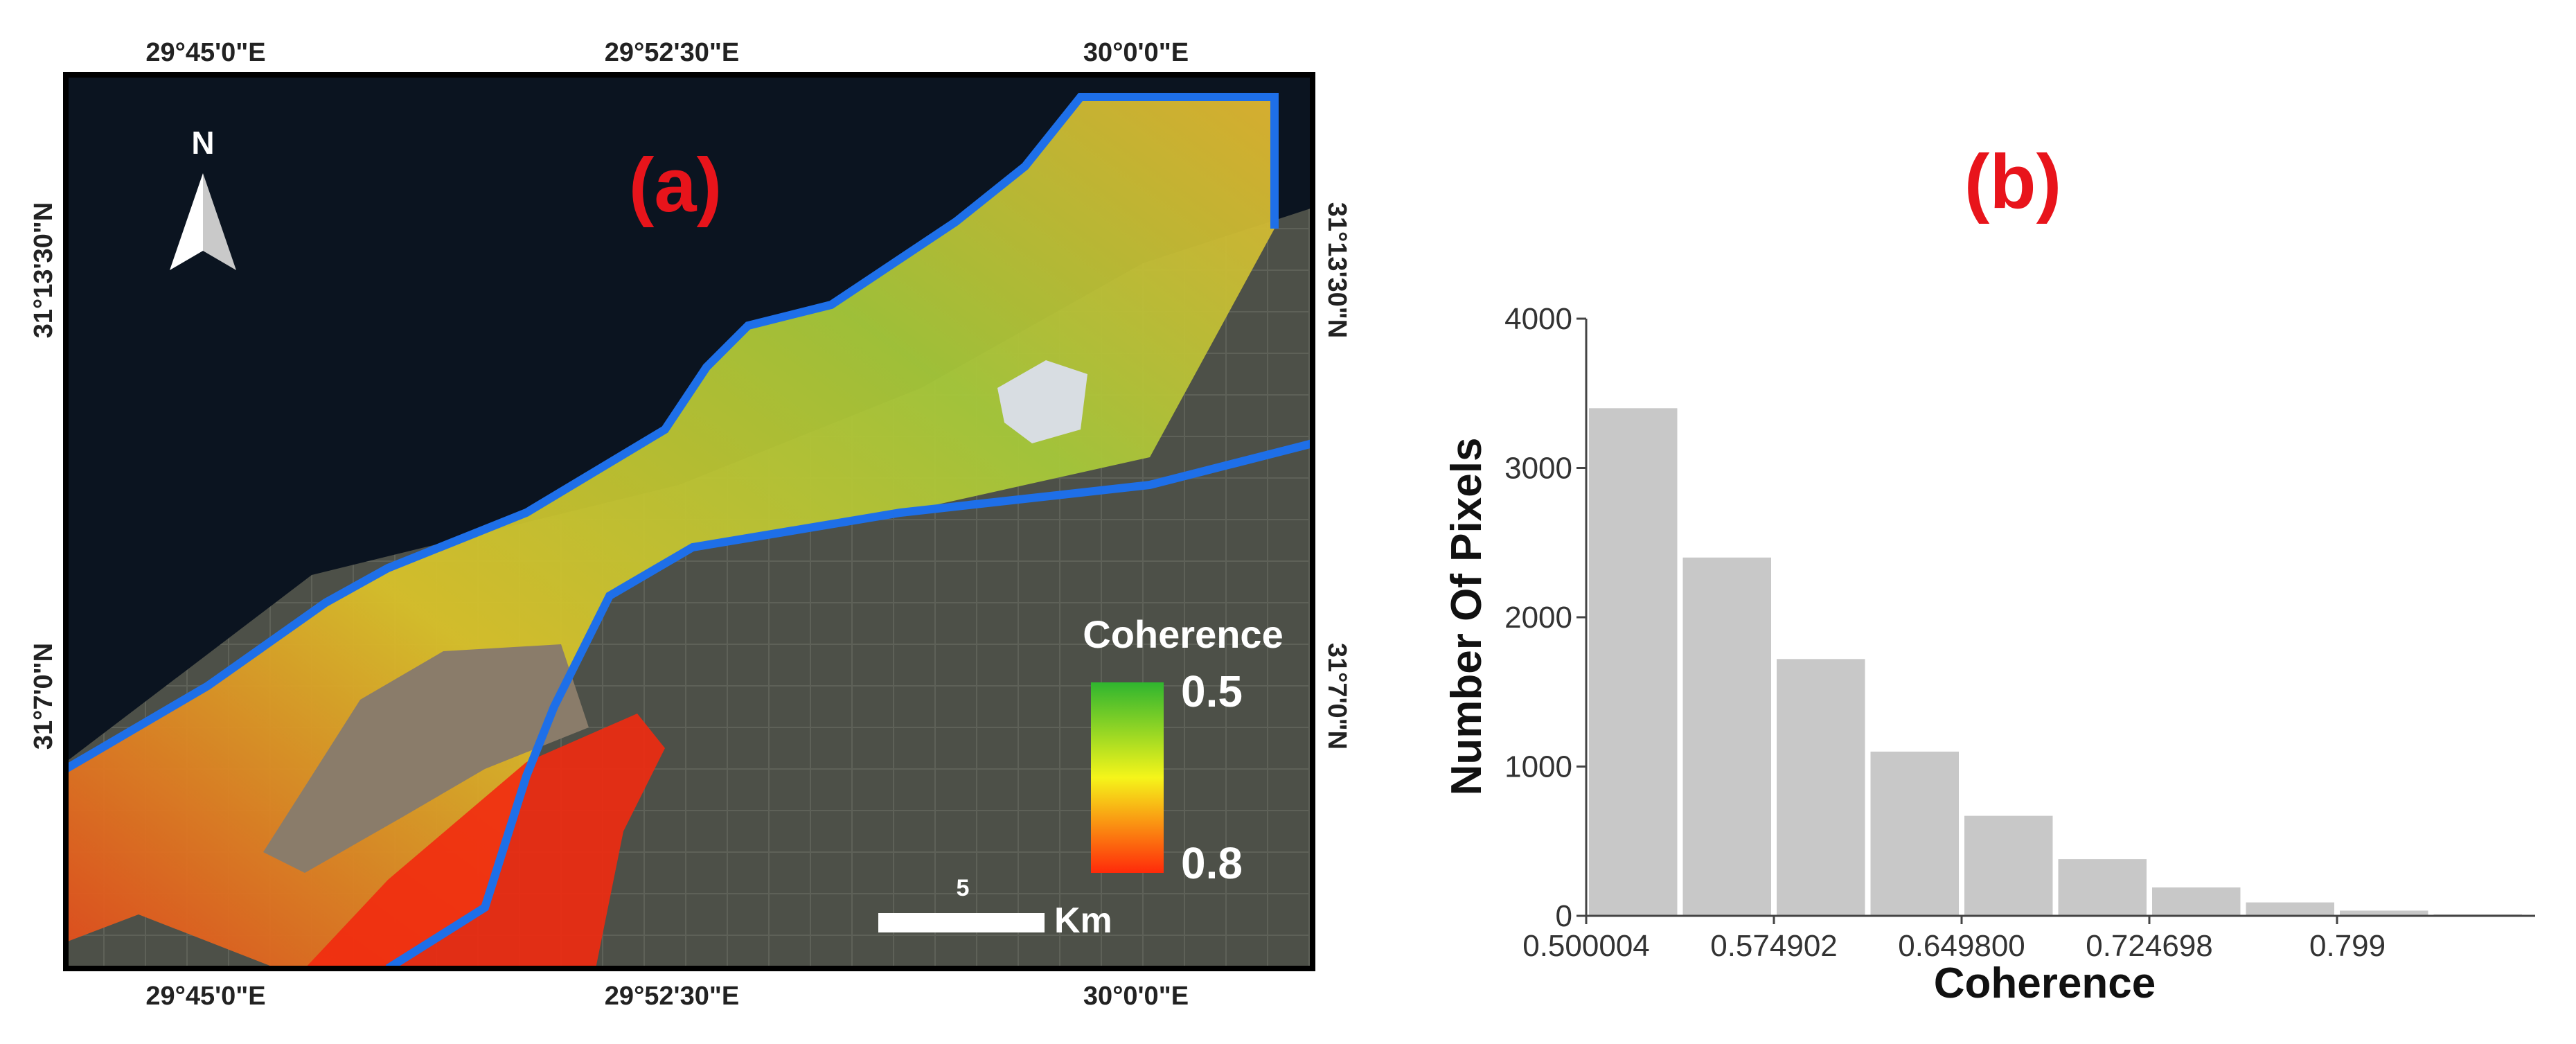 Image resolution: width=2576 pixels, height=1044 pixels. Describe the element at coordinates (1212, 863) in the screenshot. I see `legend-bottom-value: 0.8` at that location.